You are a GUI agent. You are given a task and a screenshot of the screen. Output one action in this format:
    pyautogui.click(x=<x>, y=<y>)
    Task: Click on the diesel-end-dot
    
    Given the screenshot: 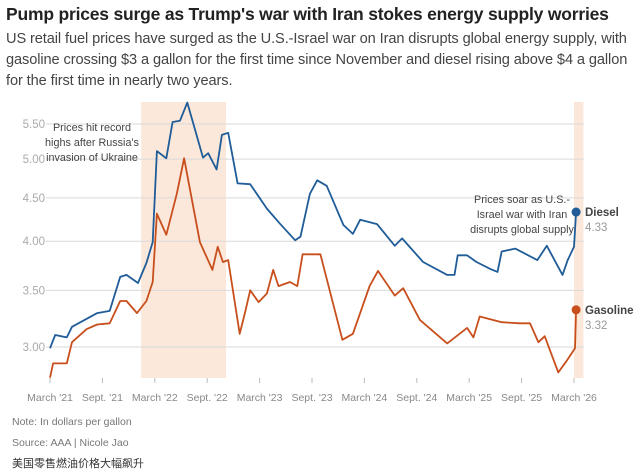 What is the action you would take?
    pyautogui.click(x=576, y=212)
    